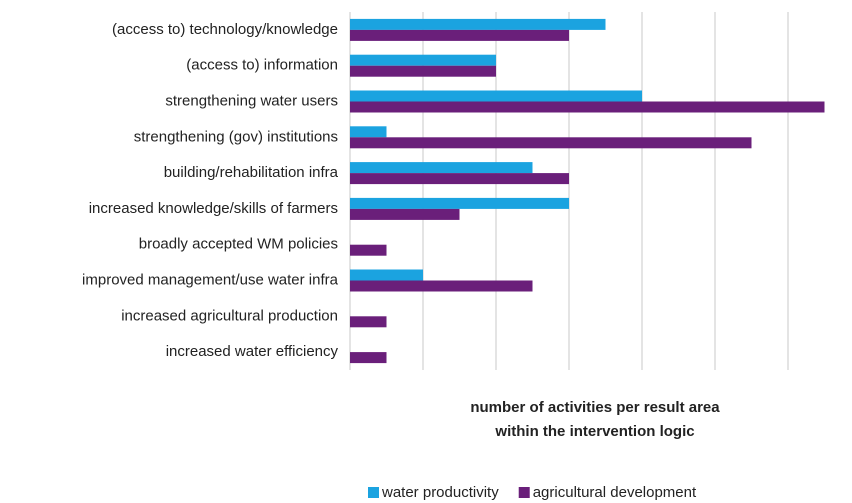 The height and width of the screenshot is (503, 852). I want to click on x-axis-label: number of activities per result area, so click(595, 407).